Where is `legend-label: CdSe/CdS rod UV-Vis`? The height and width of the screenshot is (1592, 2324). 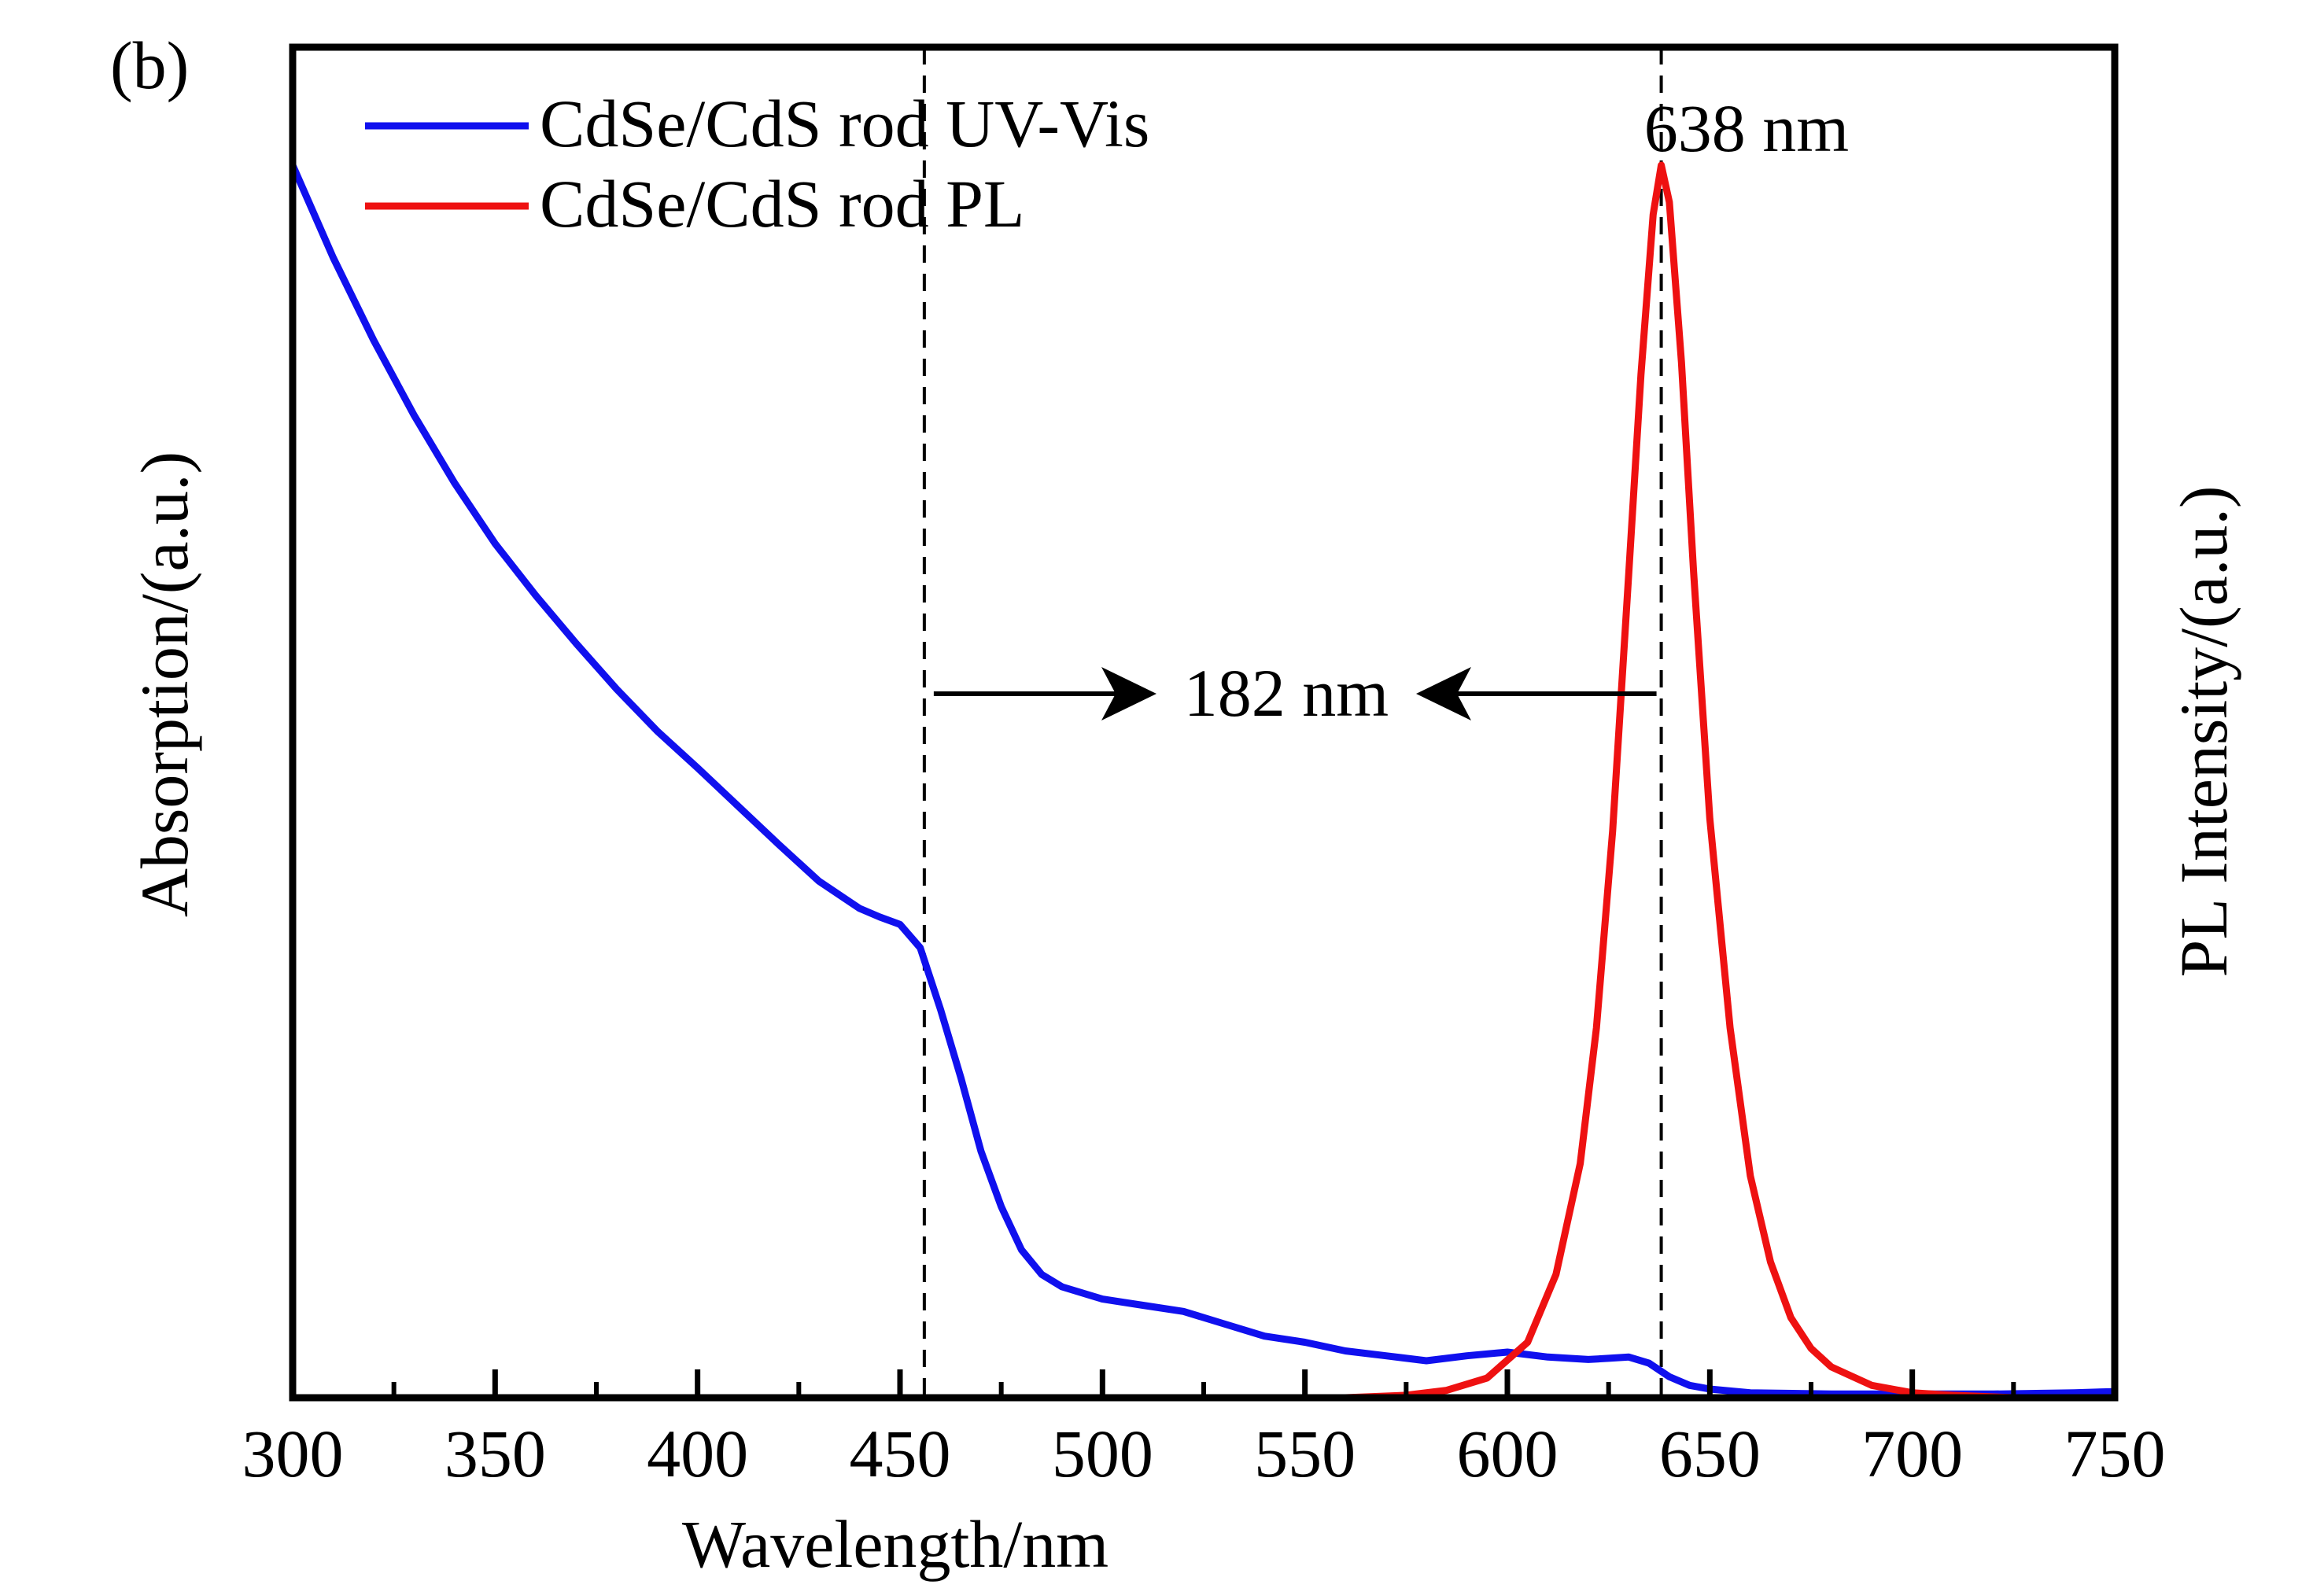 legend-label: CdSe/CdS rod UV-Vis is located at coordinates (845, 123).